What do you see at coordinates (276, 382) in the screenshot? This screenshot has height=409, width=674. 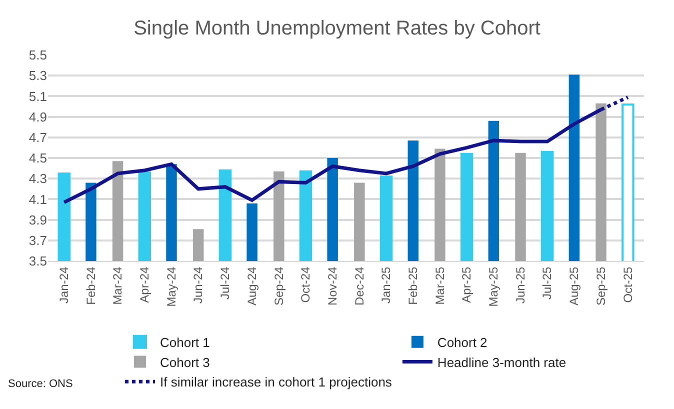 I see `legend-label: If similar increase in cohort 1 projections` at bounding box center [276, 382].